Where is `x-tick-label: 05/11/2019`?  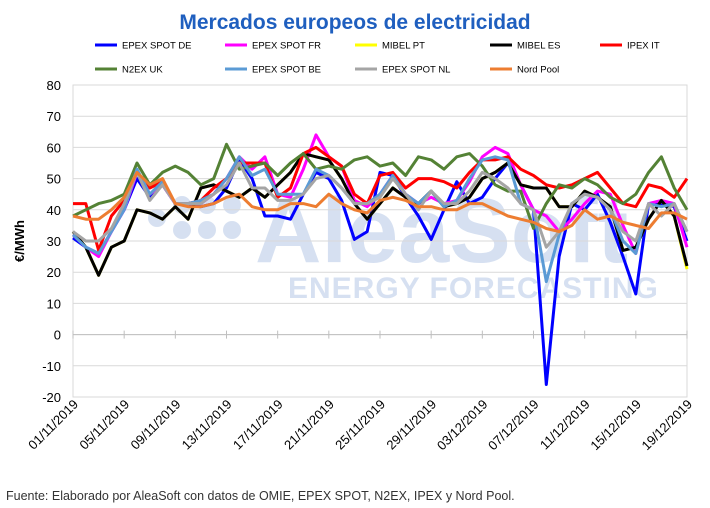 x-tick-label: 05/11/2019 is located at coordinates (104, 425).